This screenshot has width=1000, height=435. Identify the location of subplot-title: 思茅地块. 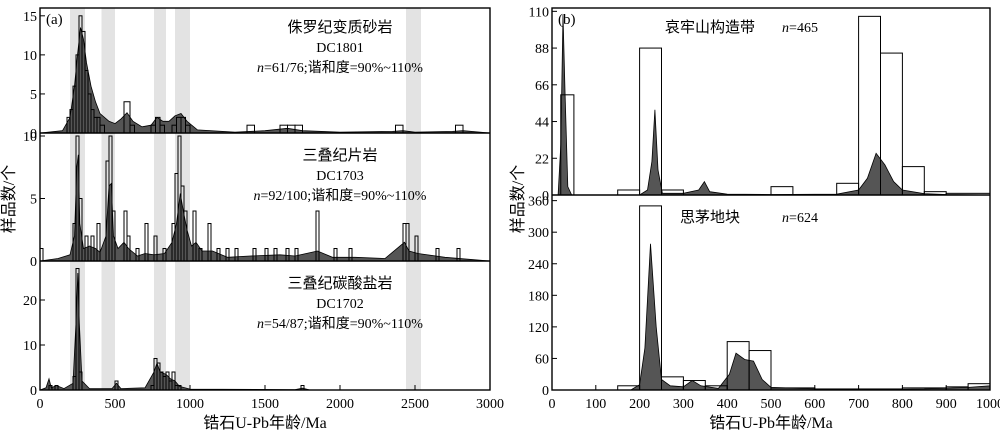
(710, 217).